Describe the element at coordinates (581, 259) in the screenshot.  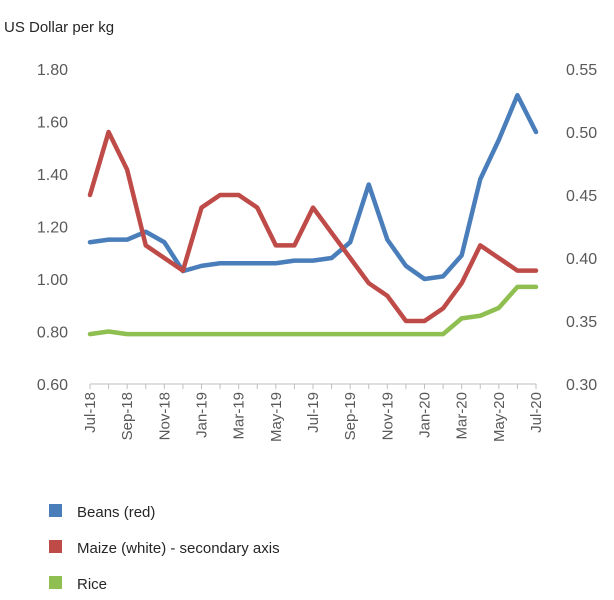
I see `y2-tick-label: 0.40` at that location.